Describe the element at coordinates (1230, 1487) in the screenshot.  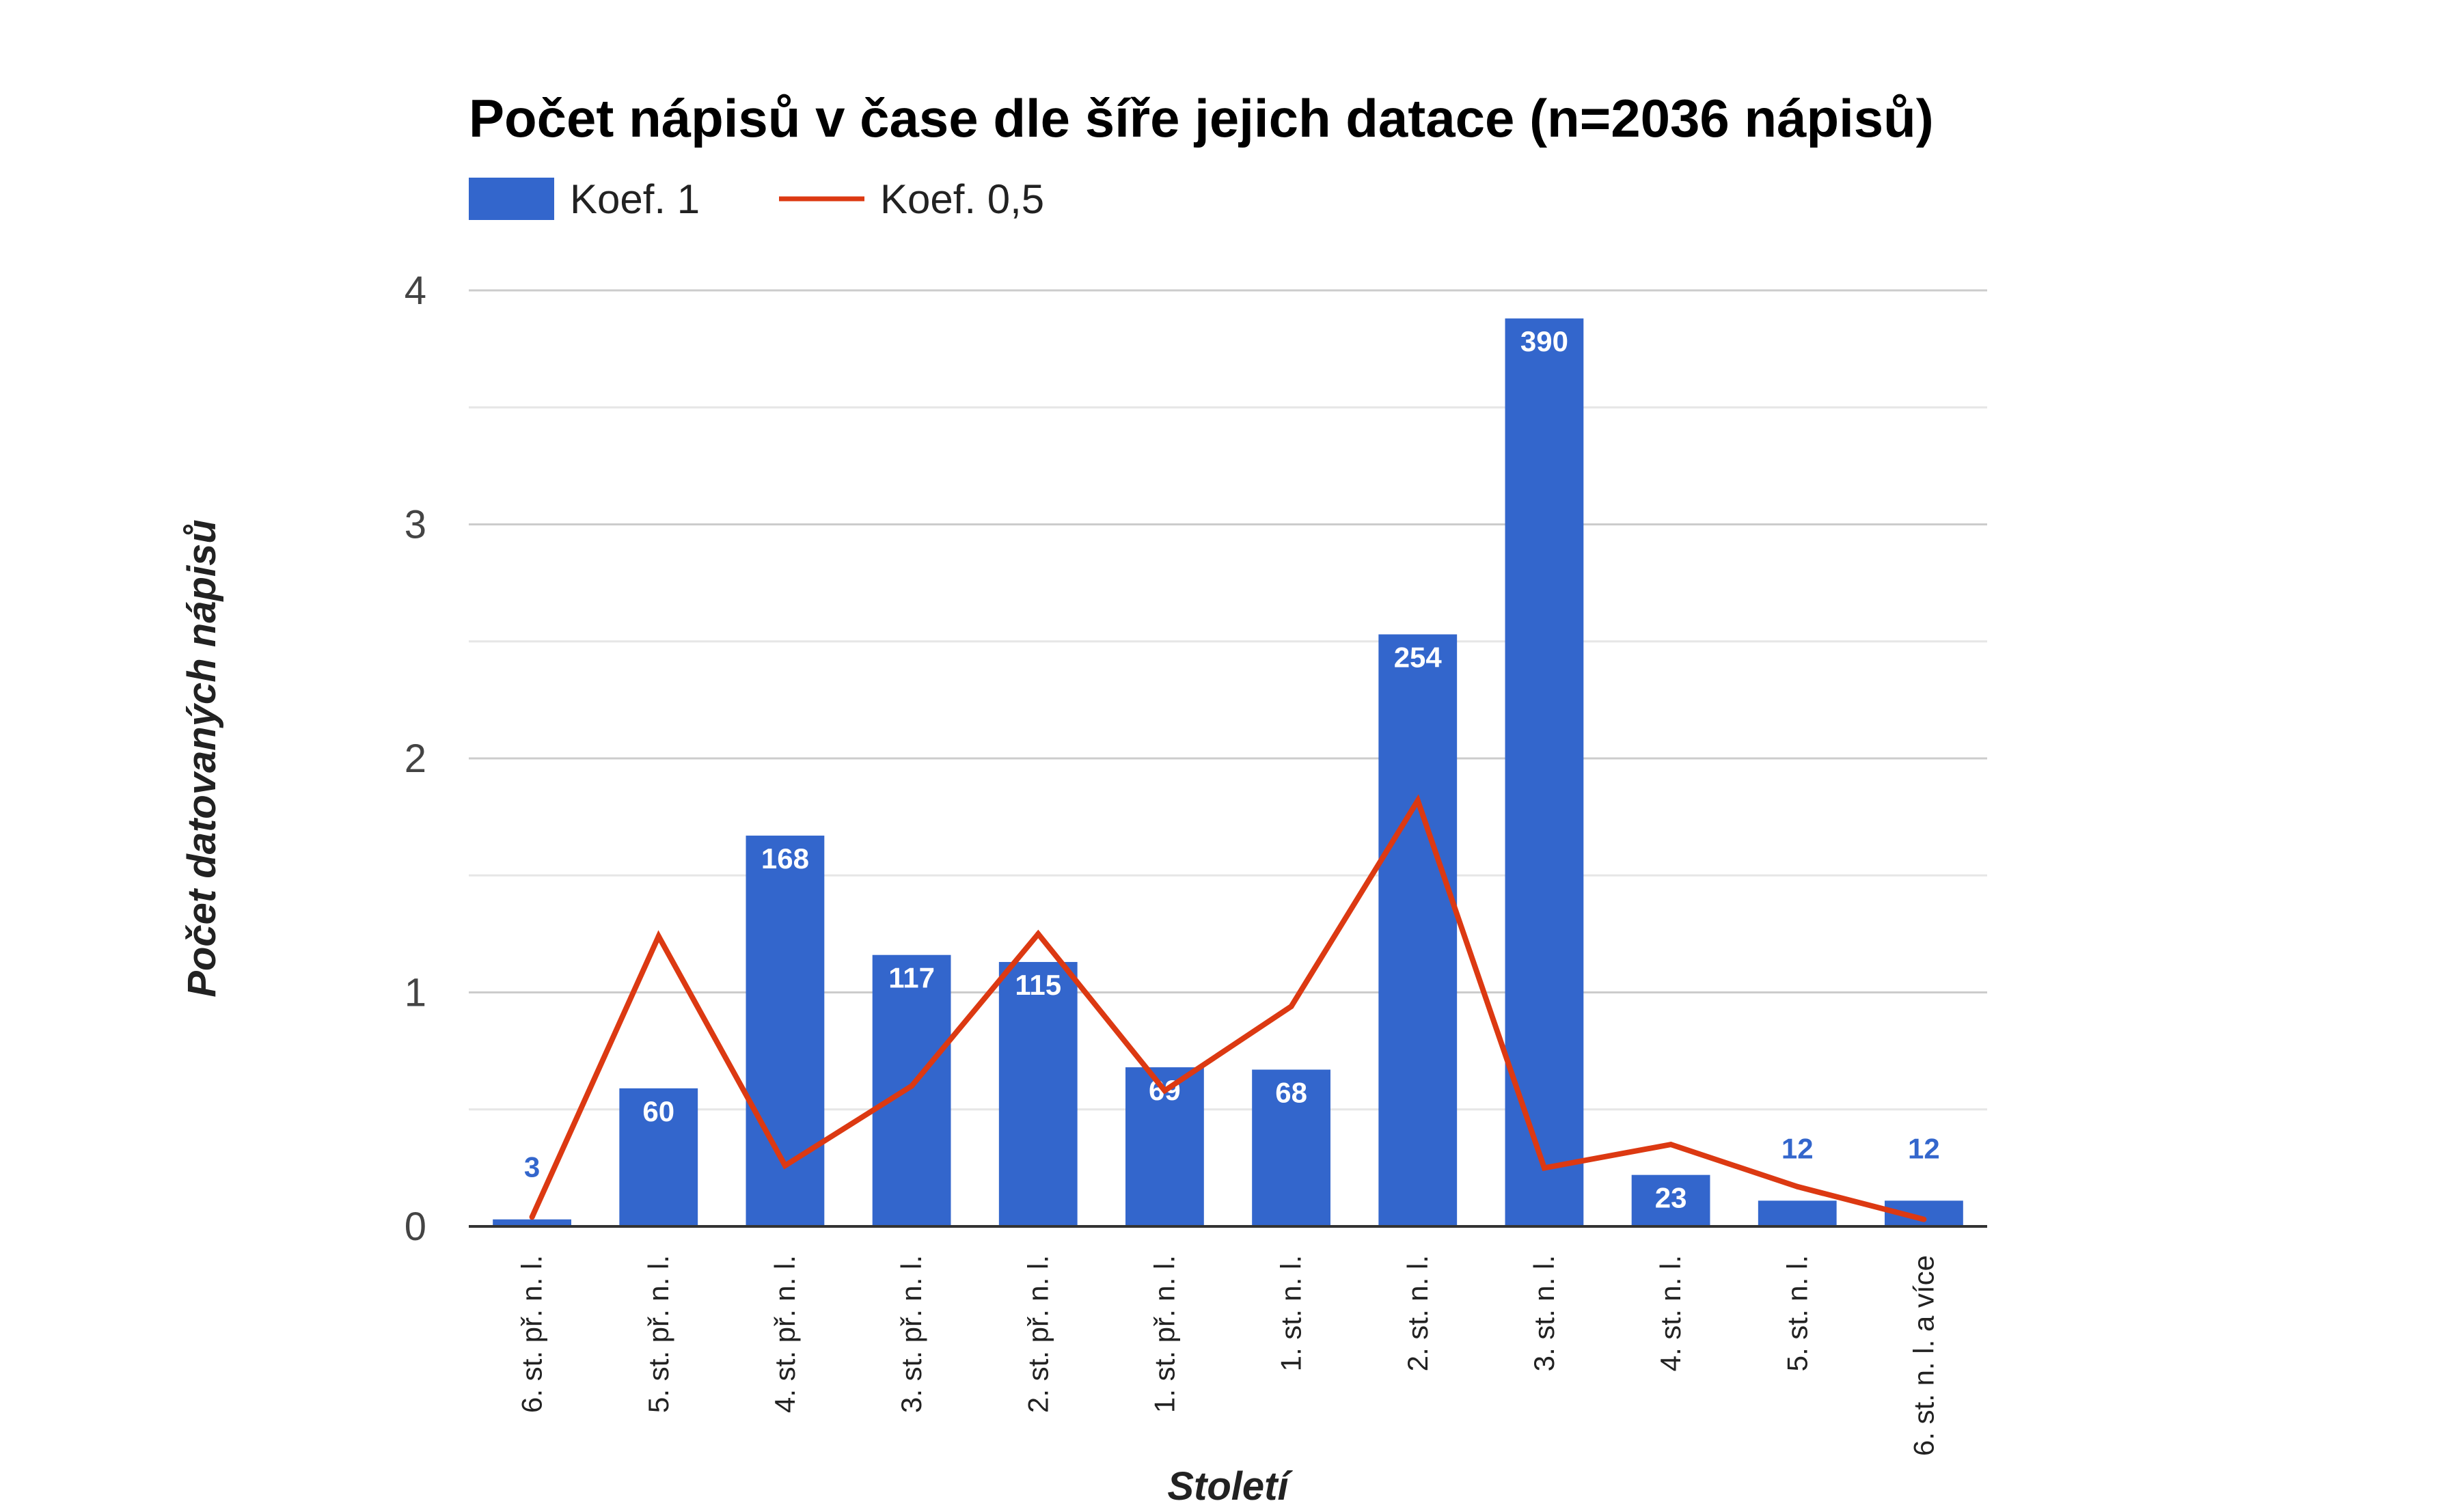
I see `x-axis-title: Století` at that location.